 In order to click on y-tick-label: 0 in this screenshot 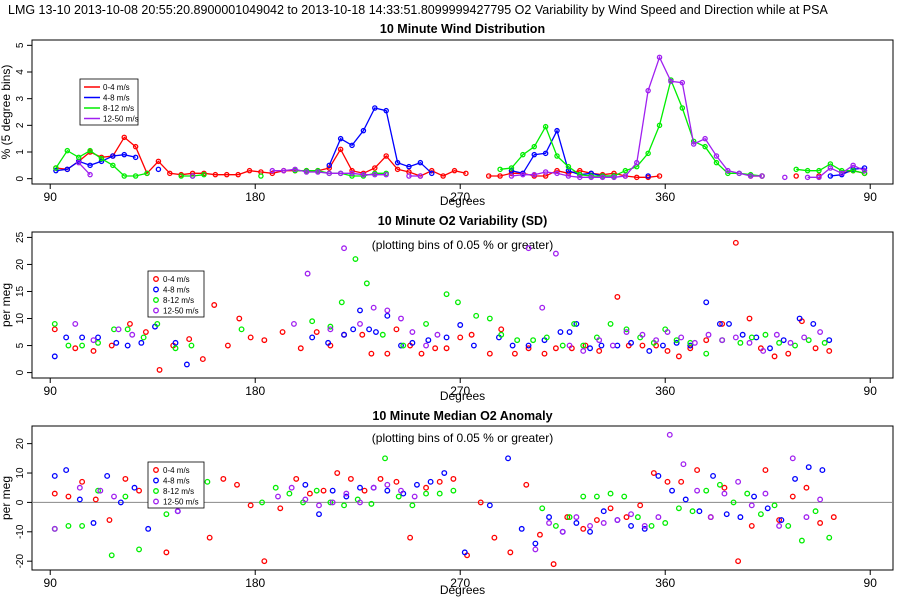, I will do `click(20, 502)`.